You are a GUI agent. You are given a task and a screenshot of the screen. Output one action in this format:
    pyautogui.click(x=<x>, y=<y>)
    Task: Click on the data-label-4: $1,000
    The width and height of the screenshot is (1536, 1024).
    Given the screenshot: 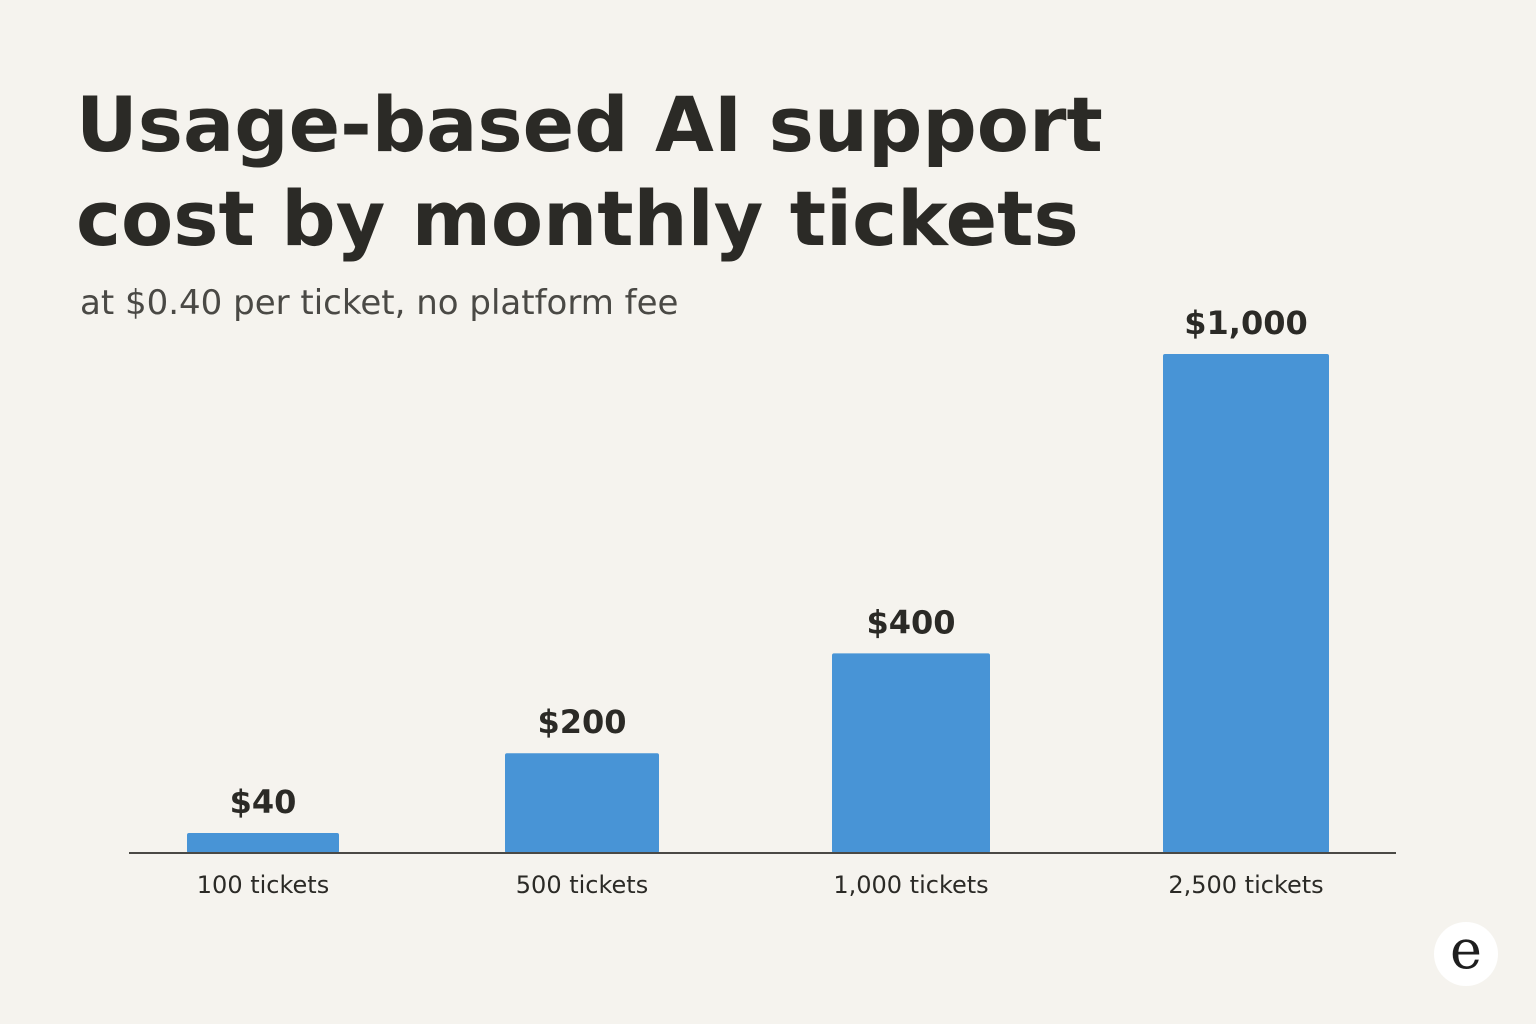 What is the action you would take?
    pyautogui.click(x=1245, y=323)
    